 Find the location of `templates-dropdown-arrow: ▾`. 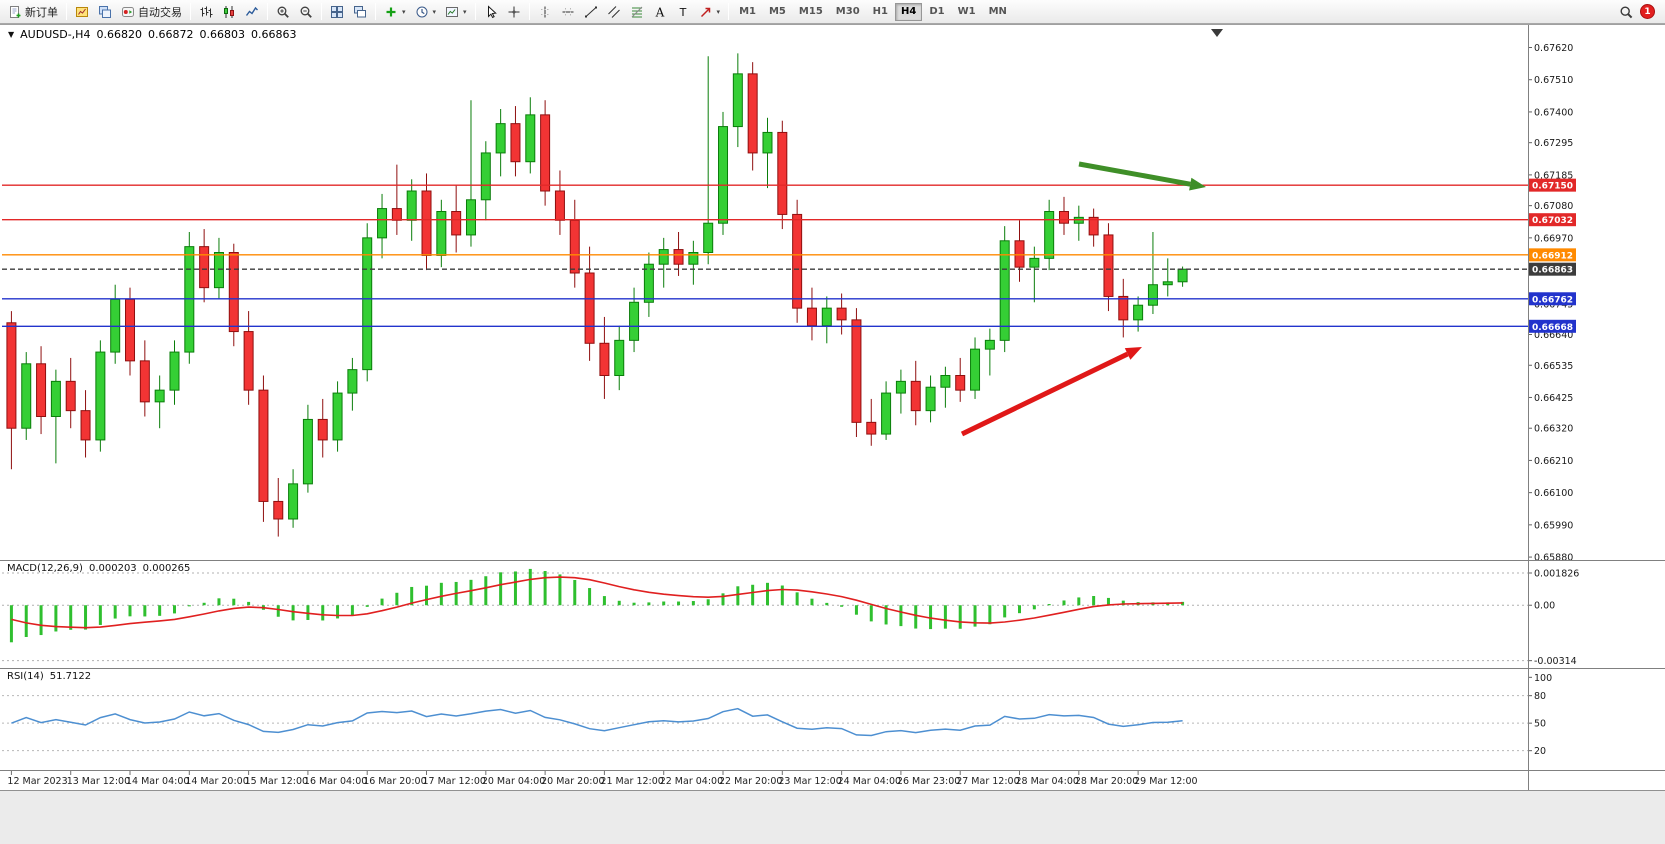

templates-dropdown-arrow: ▾ is located at coordinates (465, 11).